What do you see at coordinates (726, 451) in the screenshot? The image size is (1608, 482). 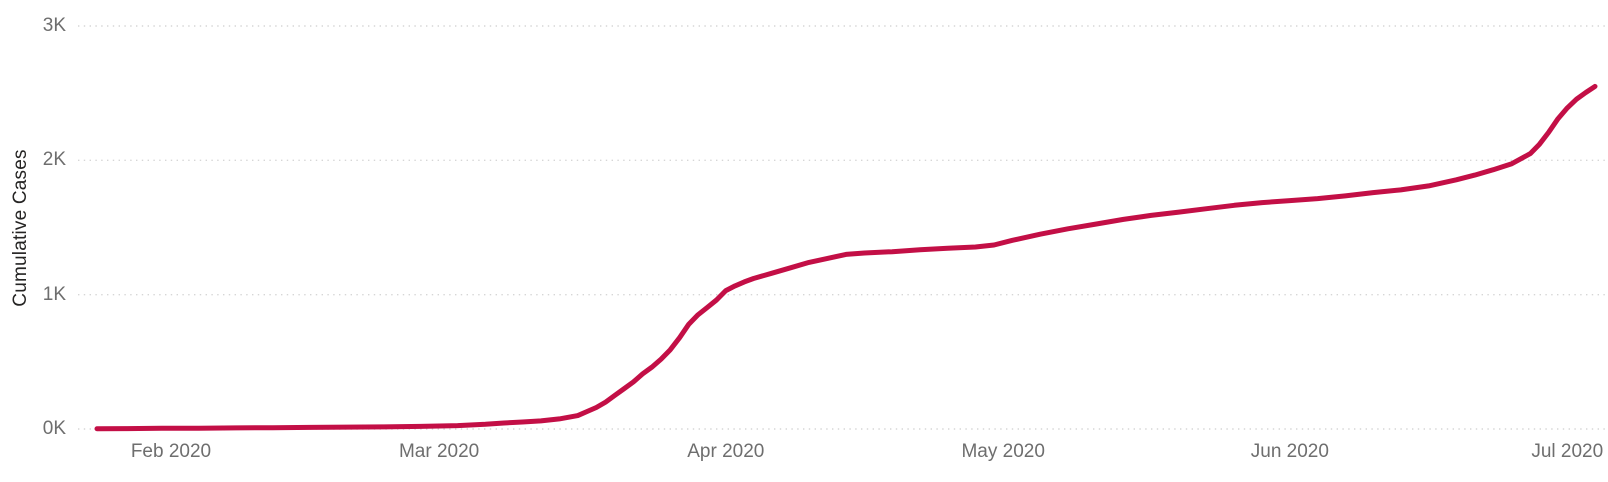 I see `x-tick-label-apr: Apr 2020` at bounding box center [726, 451].